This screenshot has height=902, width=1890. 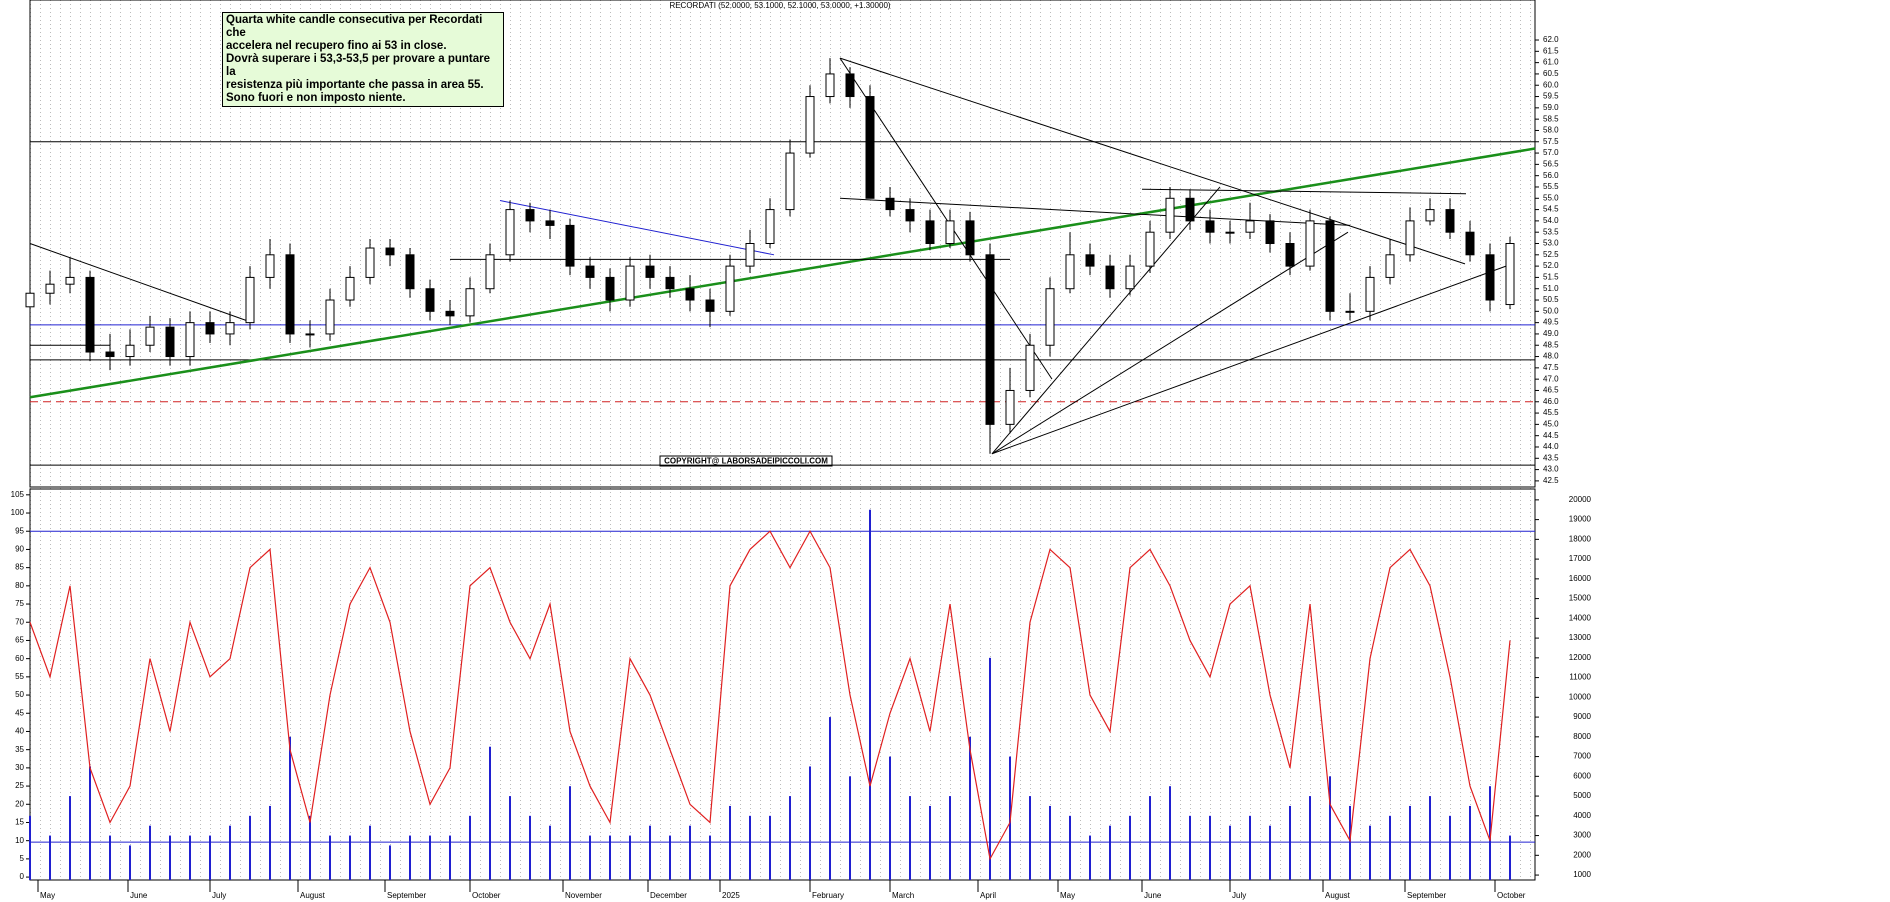 What do you see at coordinates (1551, 243) in the screenshot?
I see `y-tick-label: 53.0` at bounding box center [1551, 243].